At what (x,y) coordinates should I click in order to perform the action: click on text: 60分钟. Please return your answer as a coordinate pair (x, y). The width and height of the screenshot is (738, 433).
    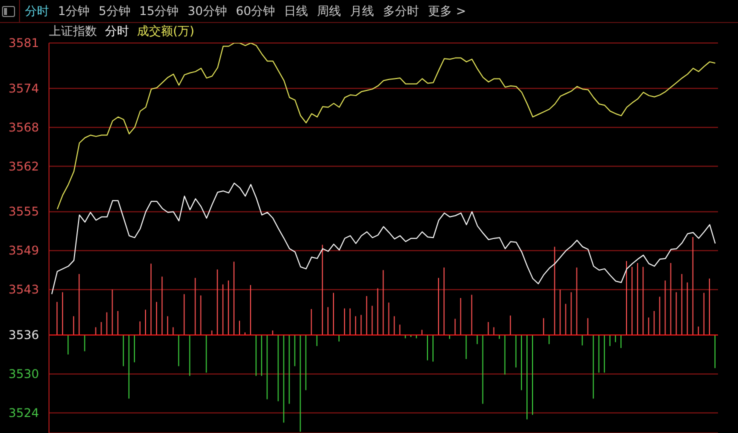
    Looking at the image, I should click on (256, 11).